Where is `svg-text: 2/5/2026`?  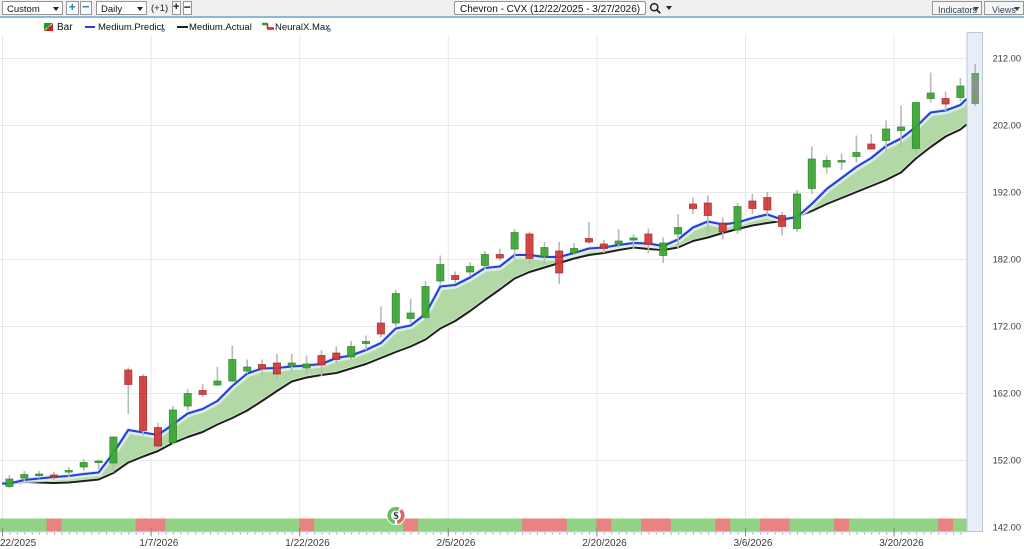
svg-text: 2/5/2026 is located at coordinates (456, 543).